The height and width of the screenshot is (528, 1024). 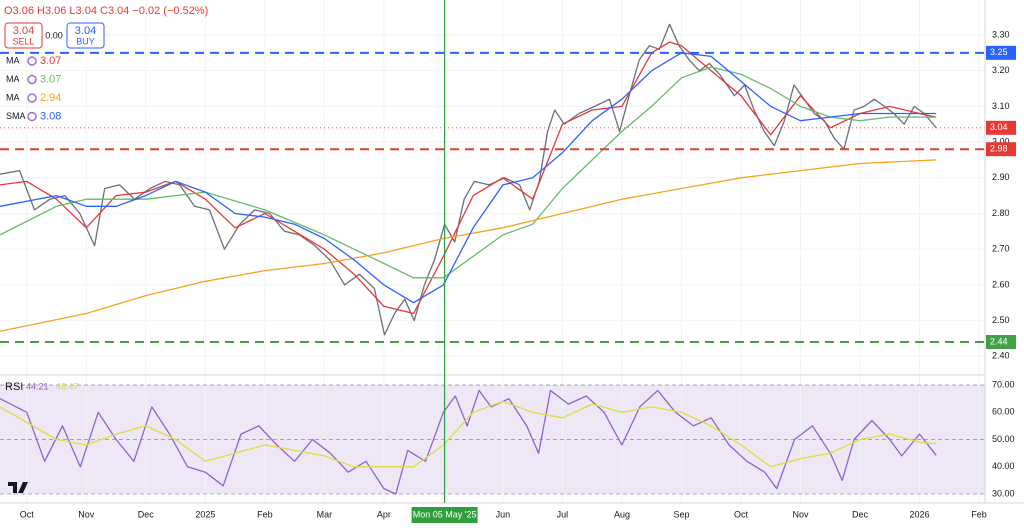 I want to click on x-tick-label: Mar, so click(x=325, y=514).